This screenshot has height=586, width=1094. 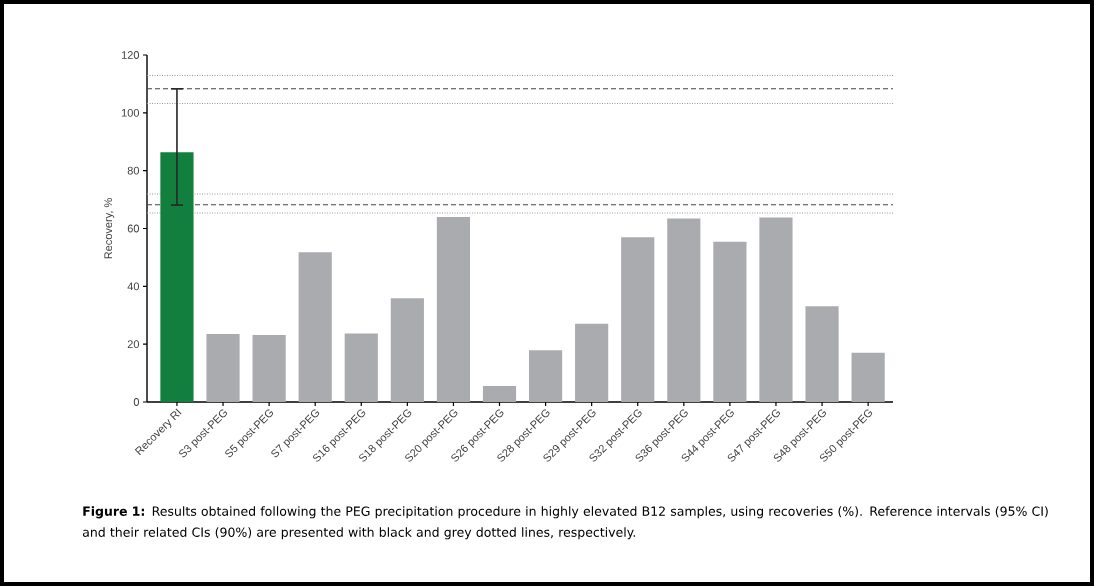 What do you see at coordinates (109, 228) in the screenshot?
I see `y-axis-title: Recovery, %` at bounding box center [109, 228].